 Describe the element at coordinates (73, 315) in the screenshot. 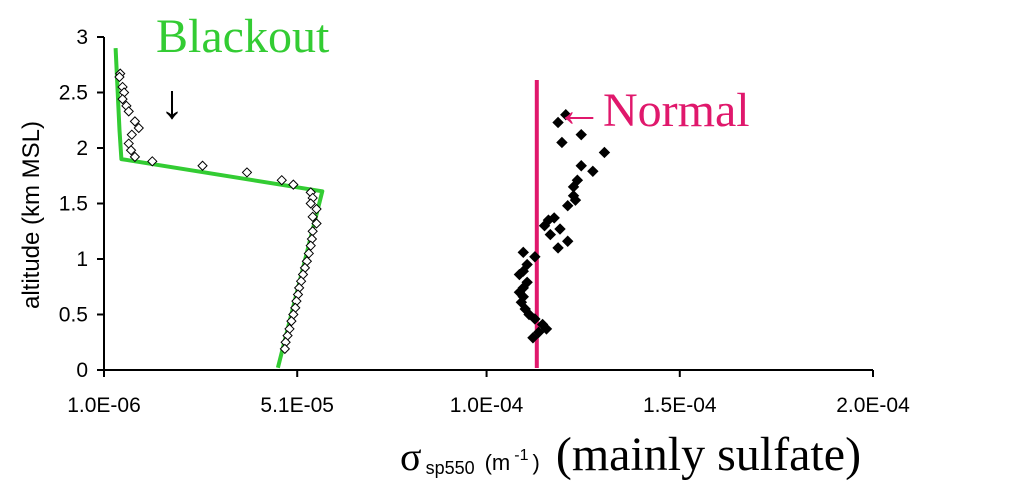

I see `y-tick-label: 0.5` at that location.